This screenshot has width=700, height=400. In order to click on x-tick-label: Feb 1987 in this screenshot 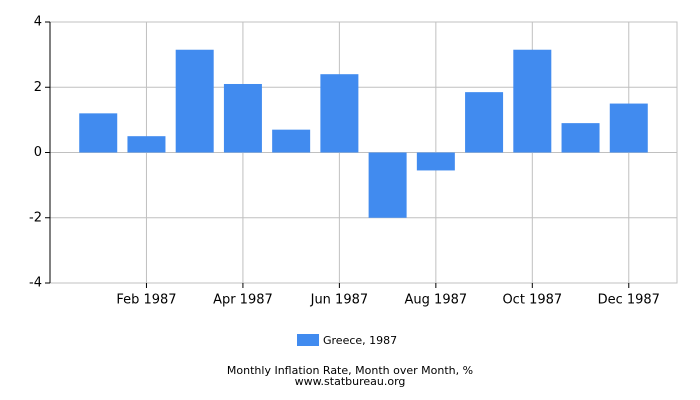, I will do `click(146, 300)`.